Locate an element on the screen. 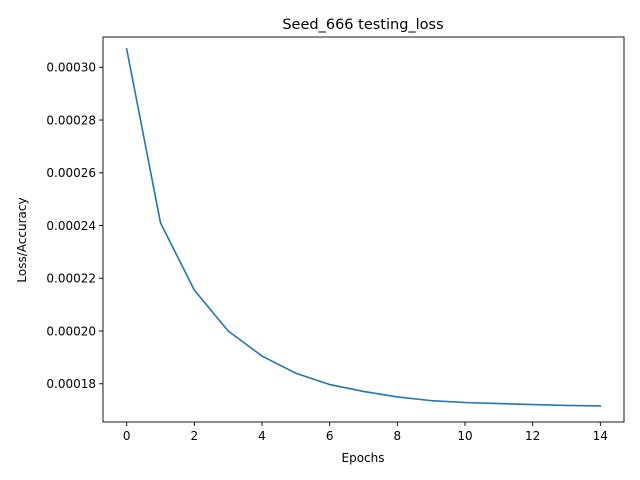  y-tick-label: 0.00018 is located at coordinates (71, 384).